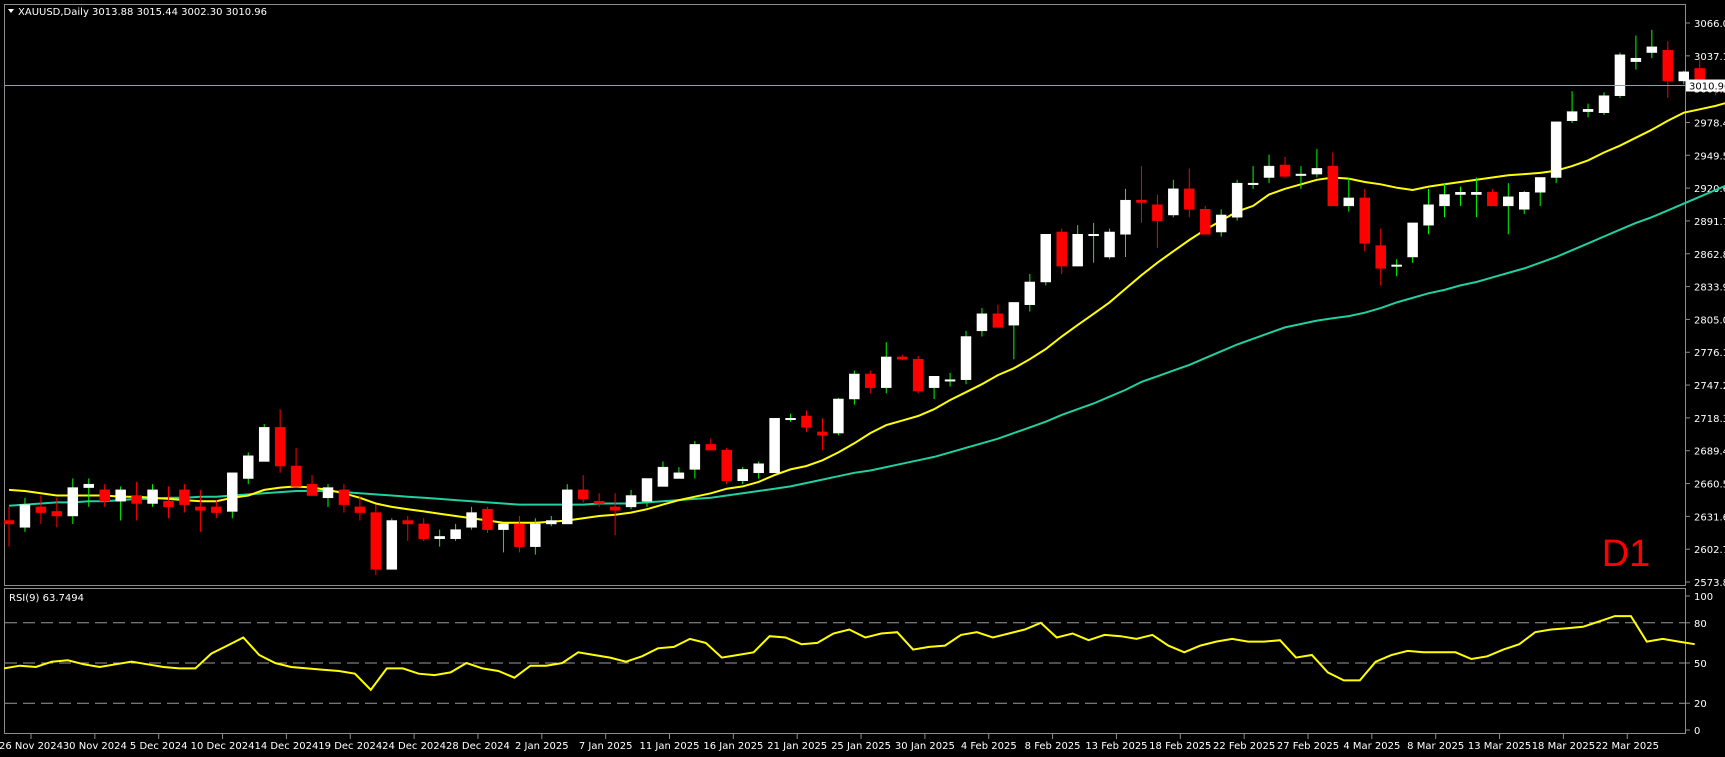 The height and width of the screenshot is (757, 1725). What do you see at coordinates (1709, 189) in the screenshot?
I see `price-tick-label: 2920.65` at bounding box center [1709, 189].